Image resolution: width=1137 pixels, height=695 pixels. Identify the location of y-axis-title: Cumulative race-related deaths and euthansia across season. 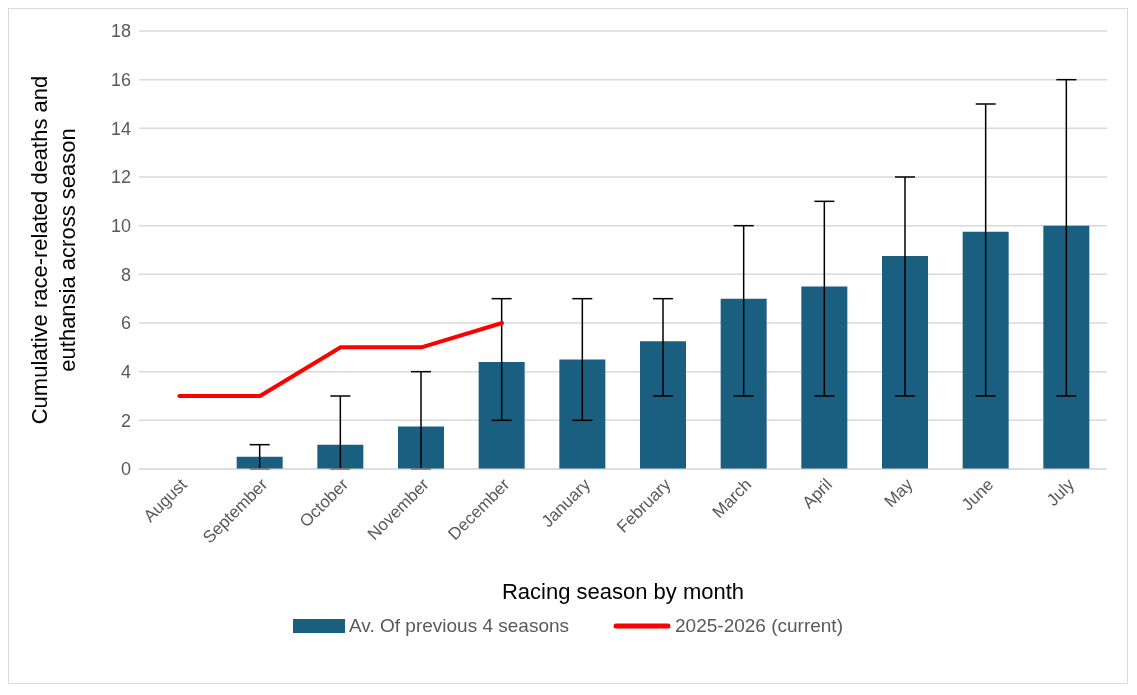
(53, 250).